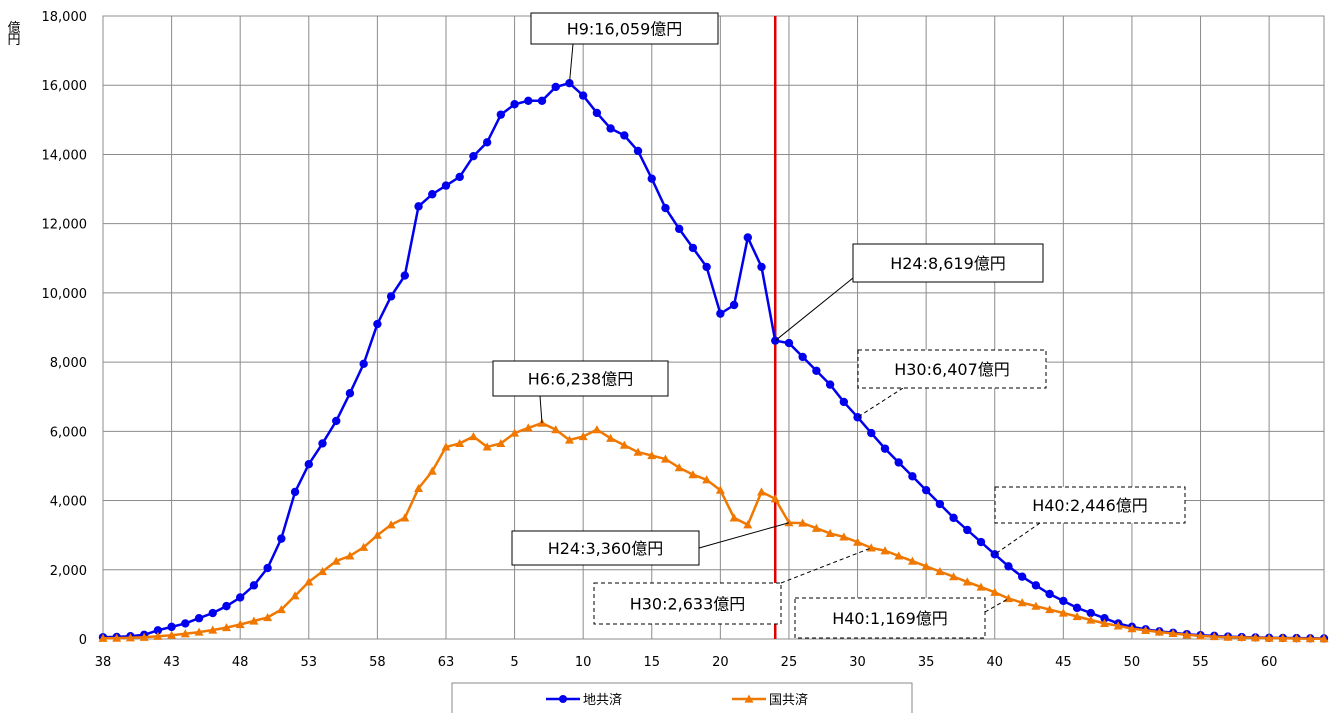 This screenshot has height=713, width=1334. Describe the element at coordinates (13, 28) in the screenshot. I see `y-axis-unit-label: 億` at that location.